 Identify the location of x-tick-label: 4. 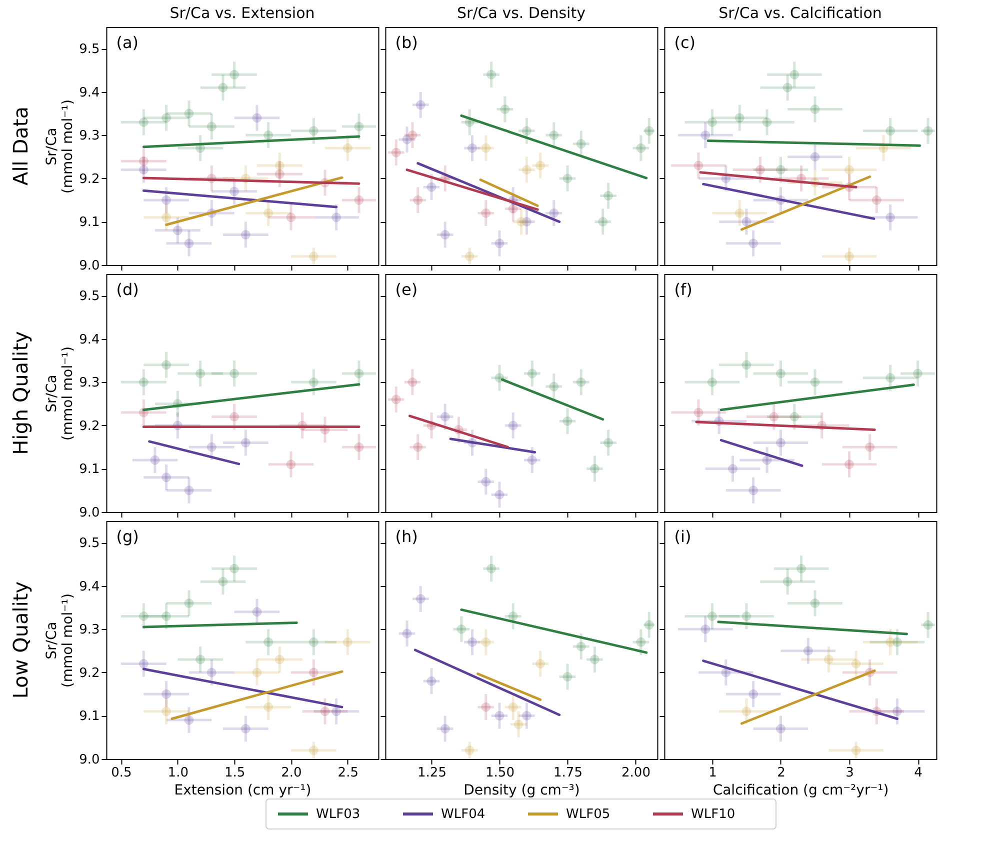
(918, 773).